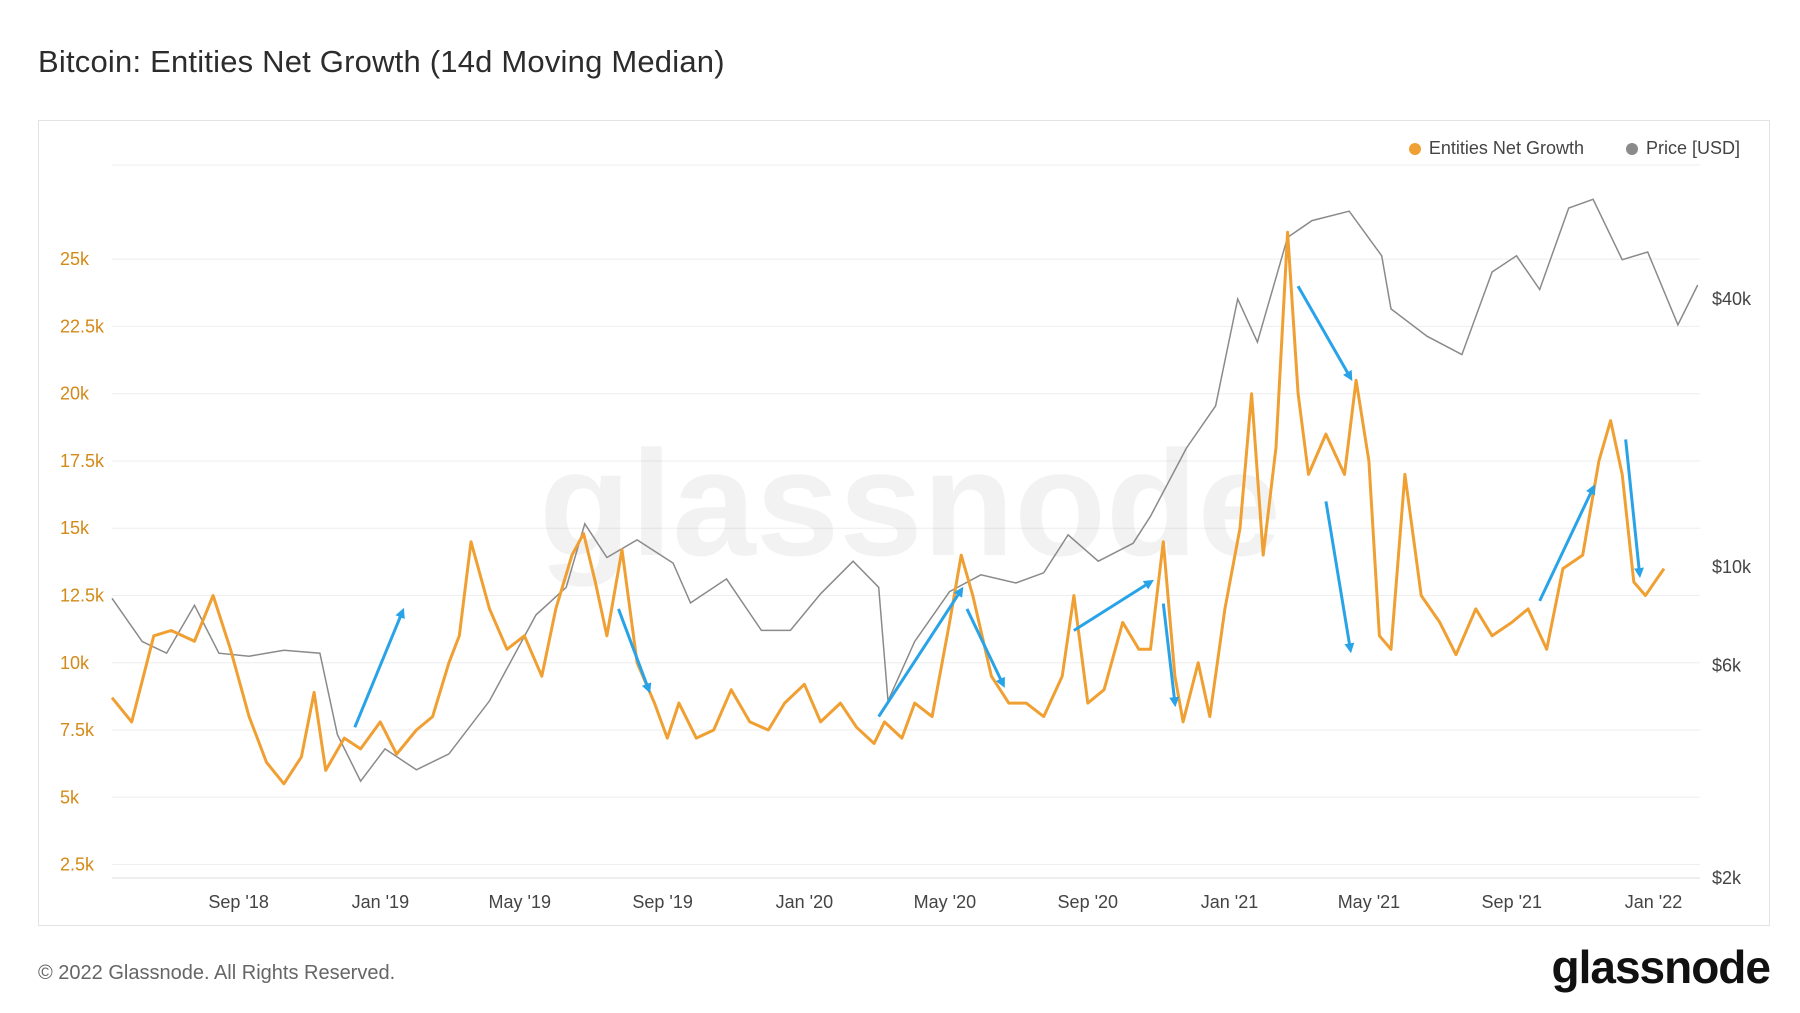 This screenshot has height=1013, width=1800. I want to click on x-tick-label: May '19, so click(520, 902).